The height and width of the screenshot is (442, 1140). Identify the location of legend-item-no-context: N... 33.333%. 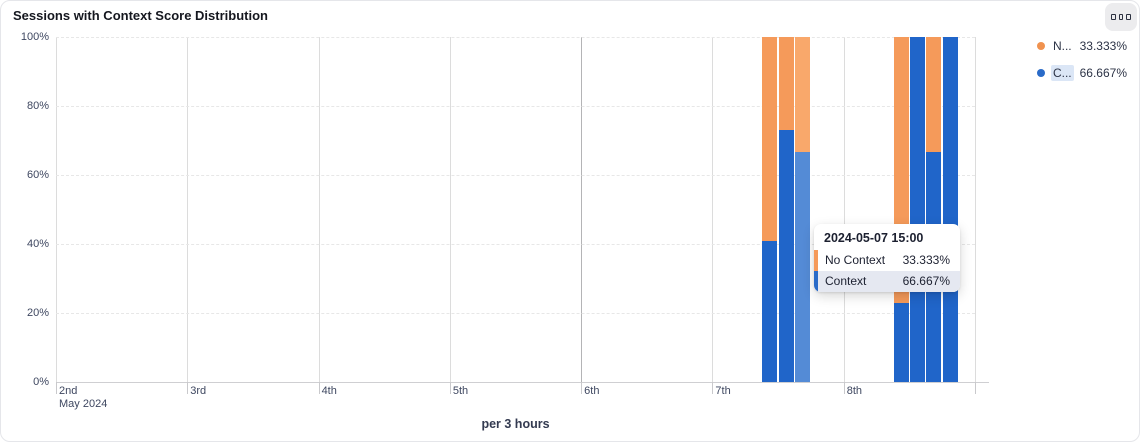
(1081, 46).